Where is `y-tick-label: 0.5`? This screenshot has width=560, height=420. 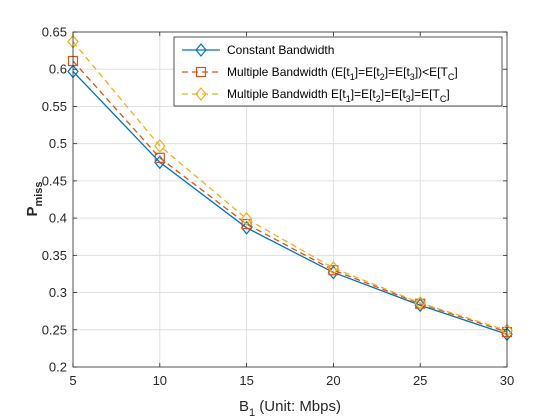
y-tick-label: 0.5 is located at coordinates (58, 143).